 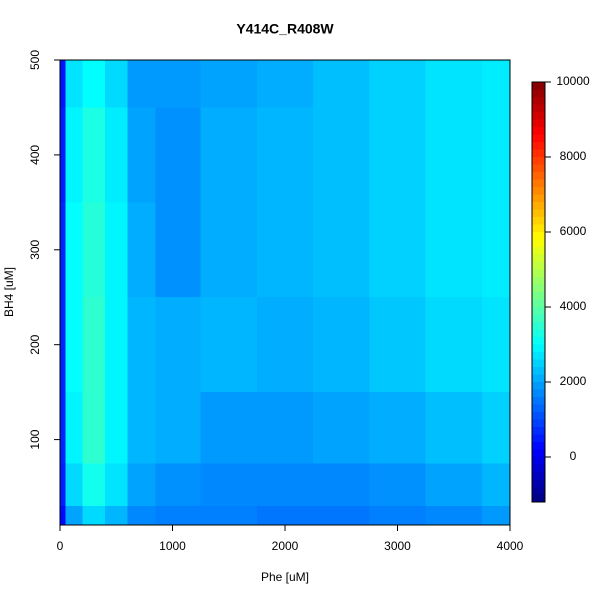 What do you see at coordinates (172, 546) in the screenshot?
I see `x-tick-label: 1000` at bounding box center [172, 546].